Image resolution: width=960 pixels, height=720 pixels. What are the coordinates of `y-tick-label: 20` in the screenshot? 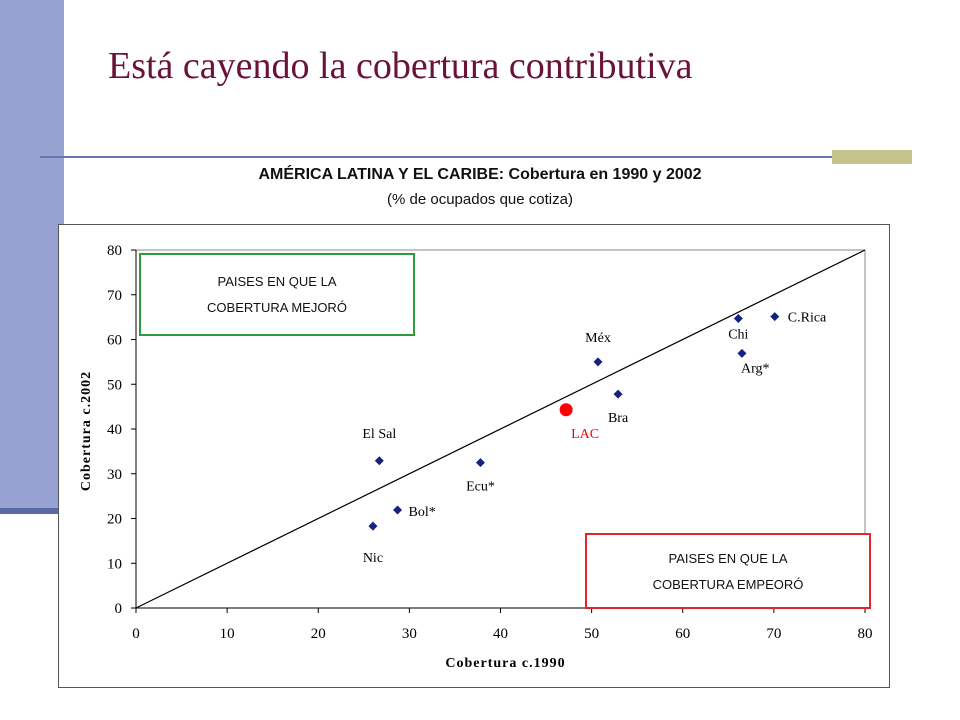 It's located at (114, 520).